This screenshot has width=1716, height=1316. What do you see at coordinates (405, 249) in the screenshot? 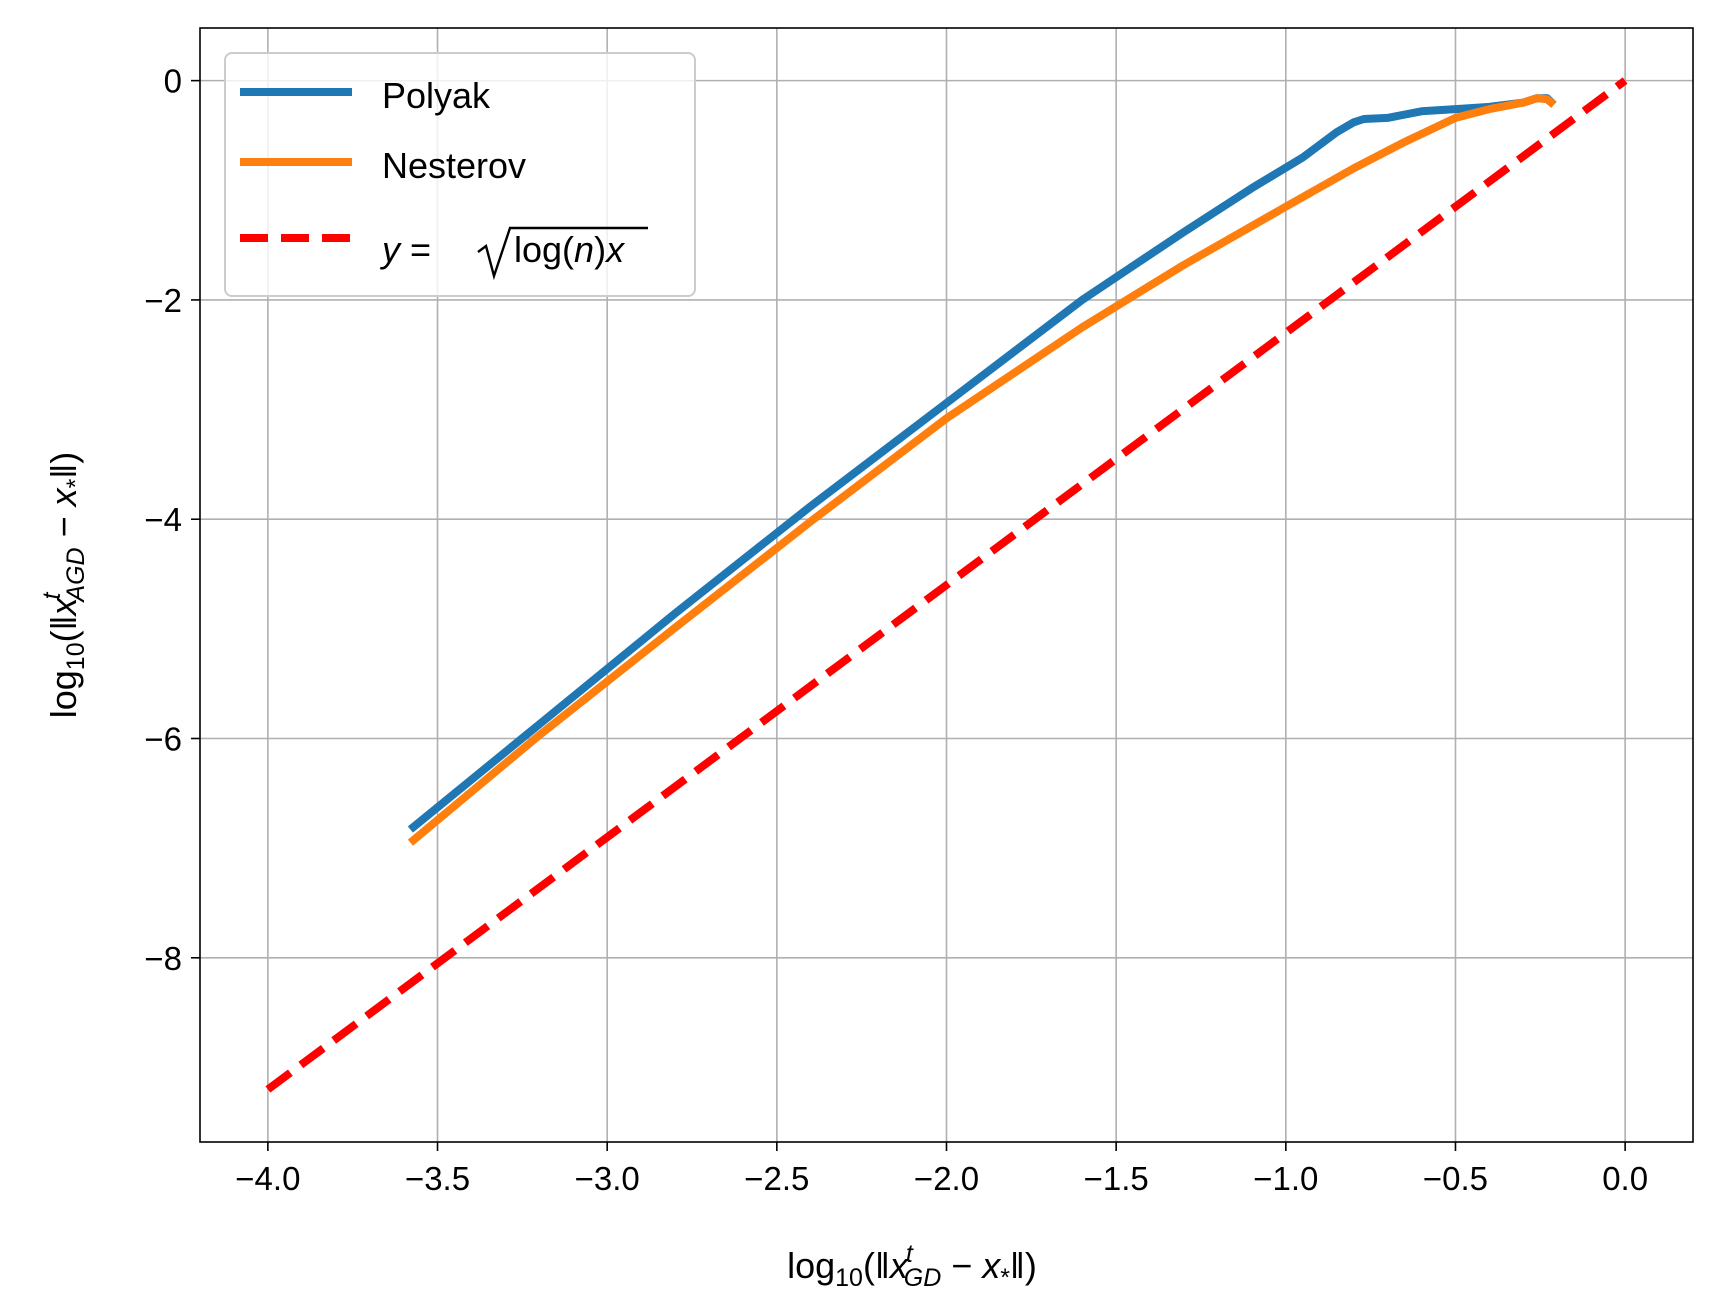
I see `svg-text: y =` at bounding box center [405, 249].